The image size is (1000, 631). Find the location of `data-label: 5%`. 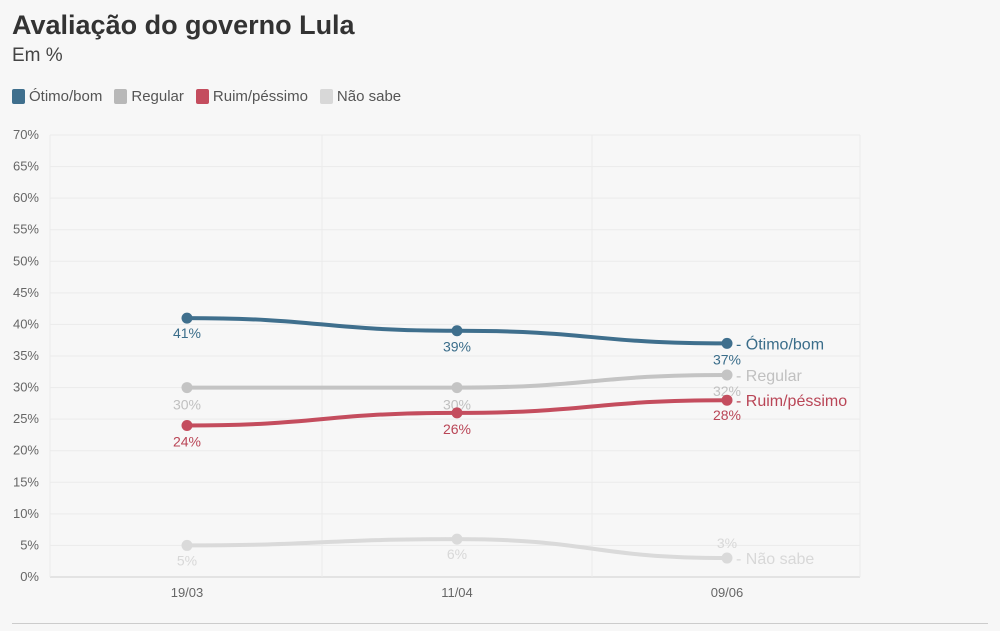

data-label: 5% is located at coordinates (187, 560).